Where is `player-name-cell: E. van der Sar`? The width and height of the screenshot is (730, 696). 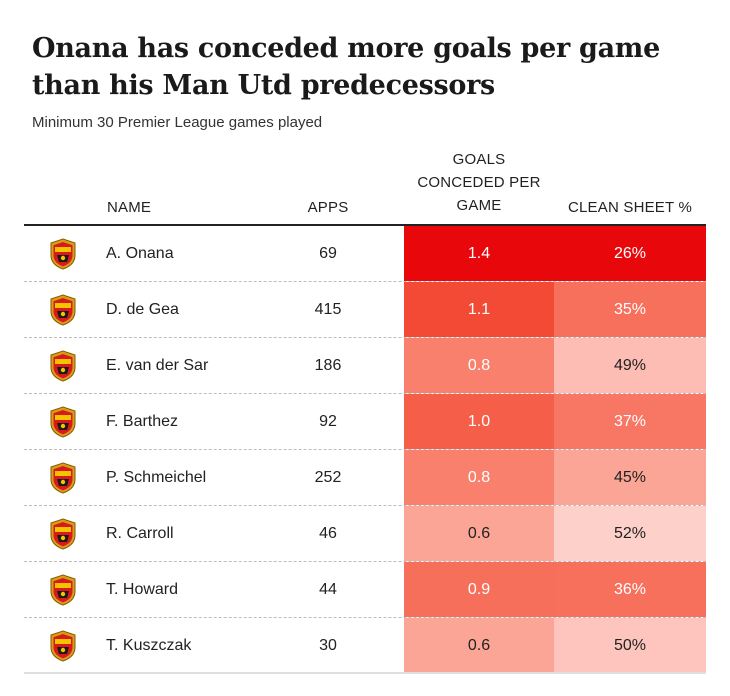 player-name-cell: E. van der Sar is located at coordinates (157, 365).